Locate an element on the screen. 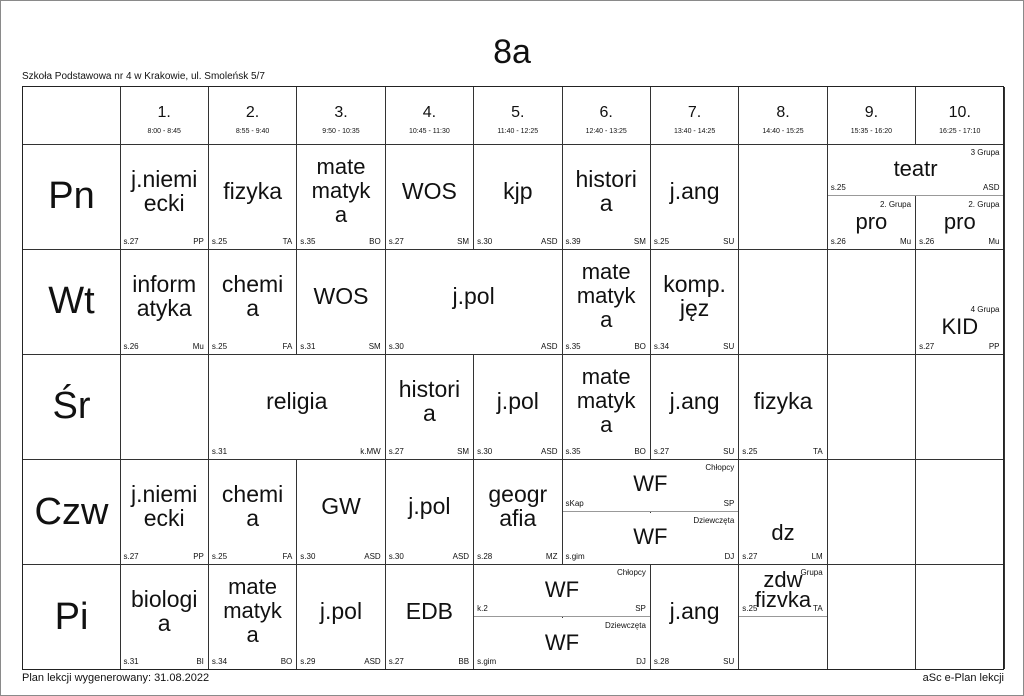 This screenshot has width=1024, height=696. period-time: 8:00 - 8:45 is located at coordinates (164, 131).